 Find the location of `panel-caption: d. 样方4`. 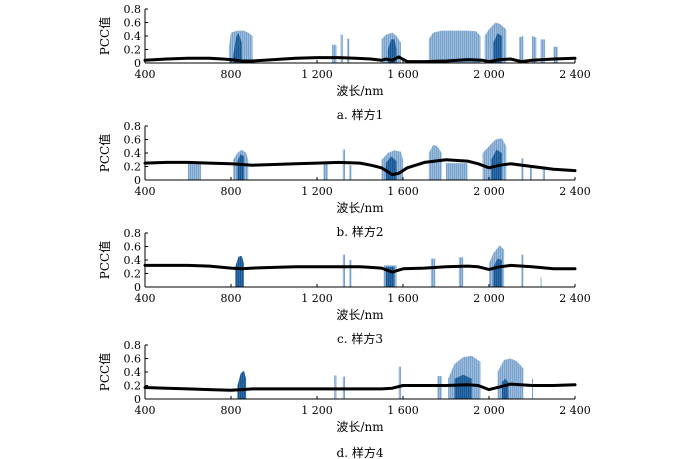

panel-caption: d. 样方4 is located at coordinates (360, 452).